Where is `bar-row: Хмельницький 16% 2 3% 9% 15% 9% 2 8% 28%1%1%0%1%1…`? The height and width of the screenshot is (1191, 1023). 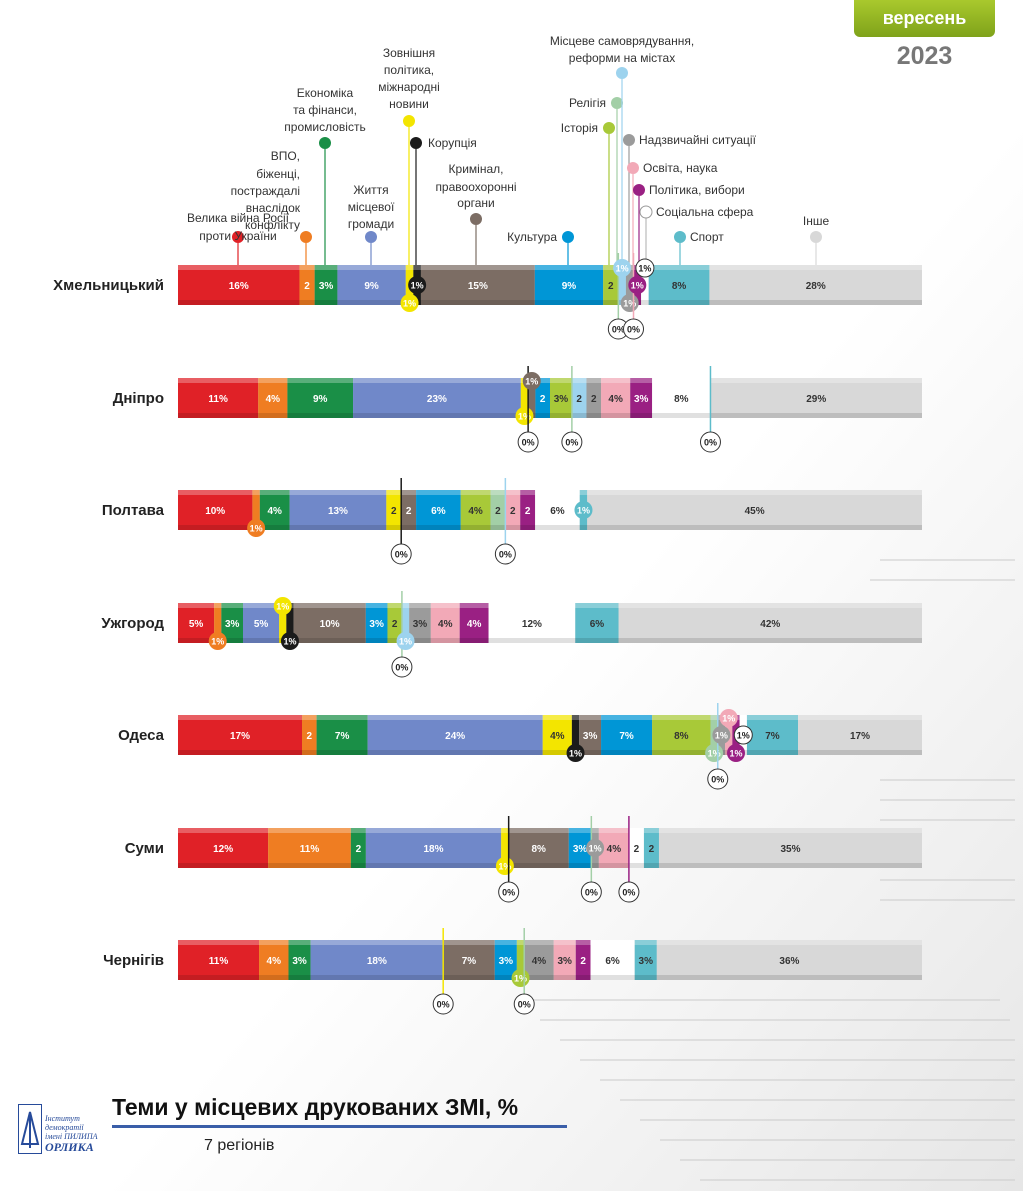
bar-row: Хмельницький 16% 2 3% 9% 15% 9% 2 8% 28%1%1%0%1%1… is located at coordinates (487, 296).